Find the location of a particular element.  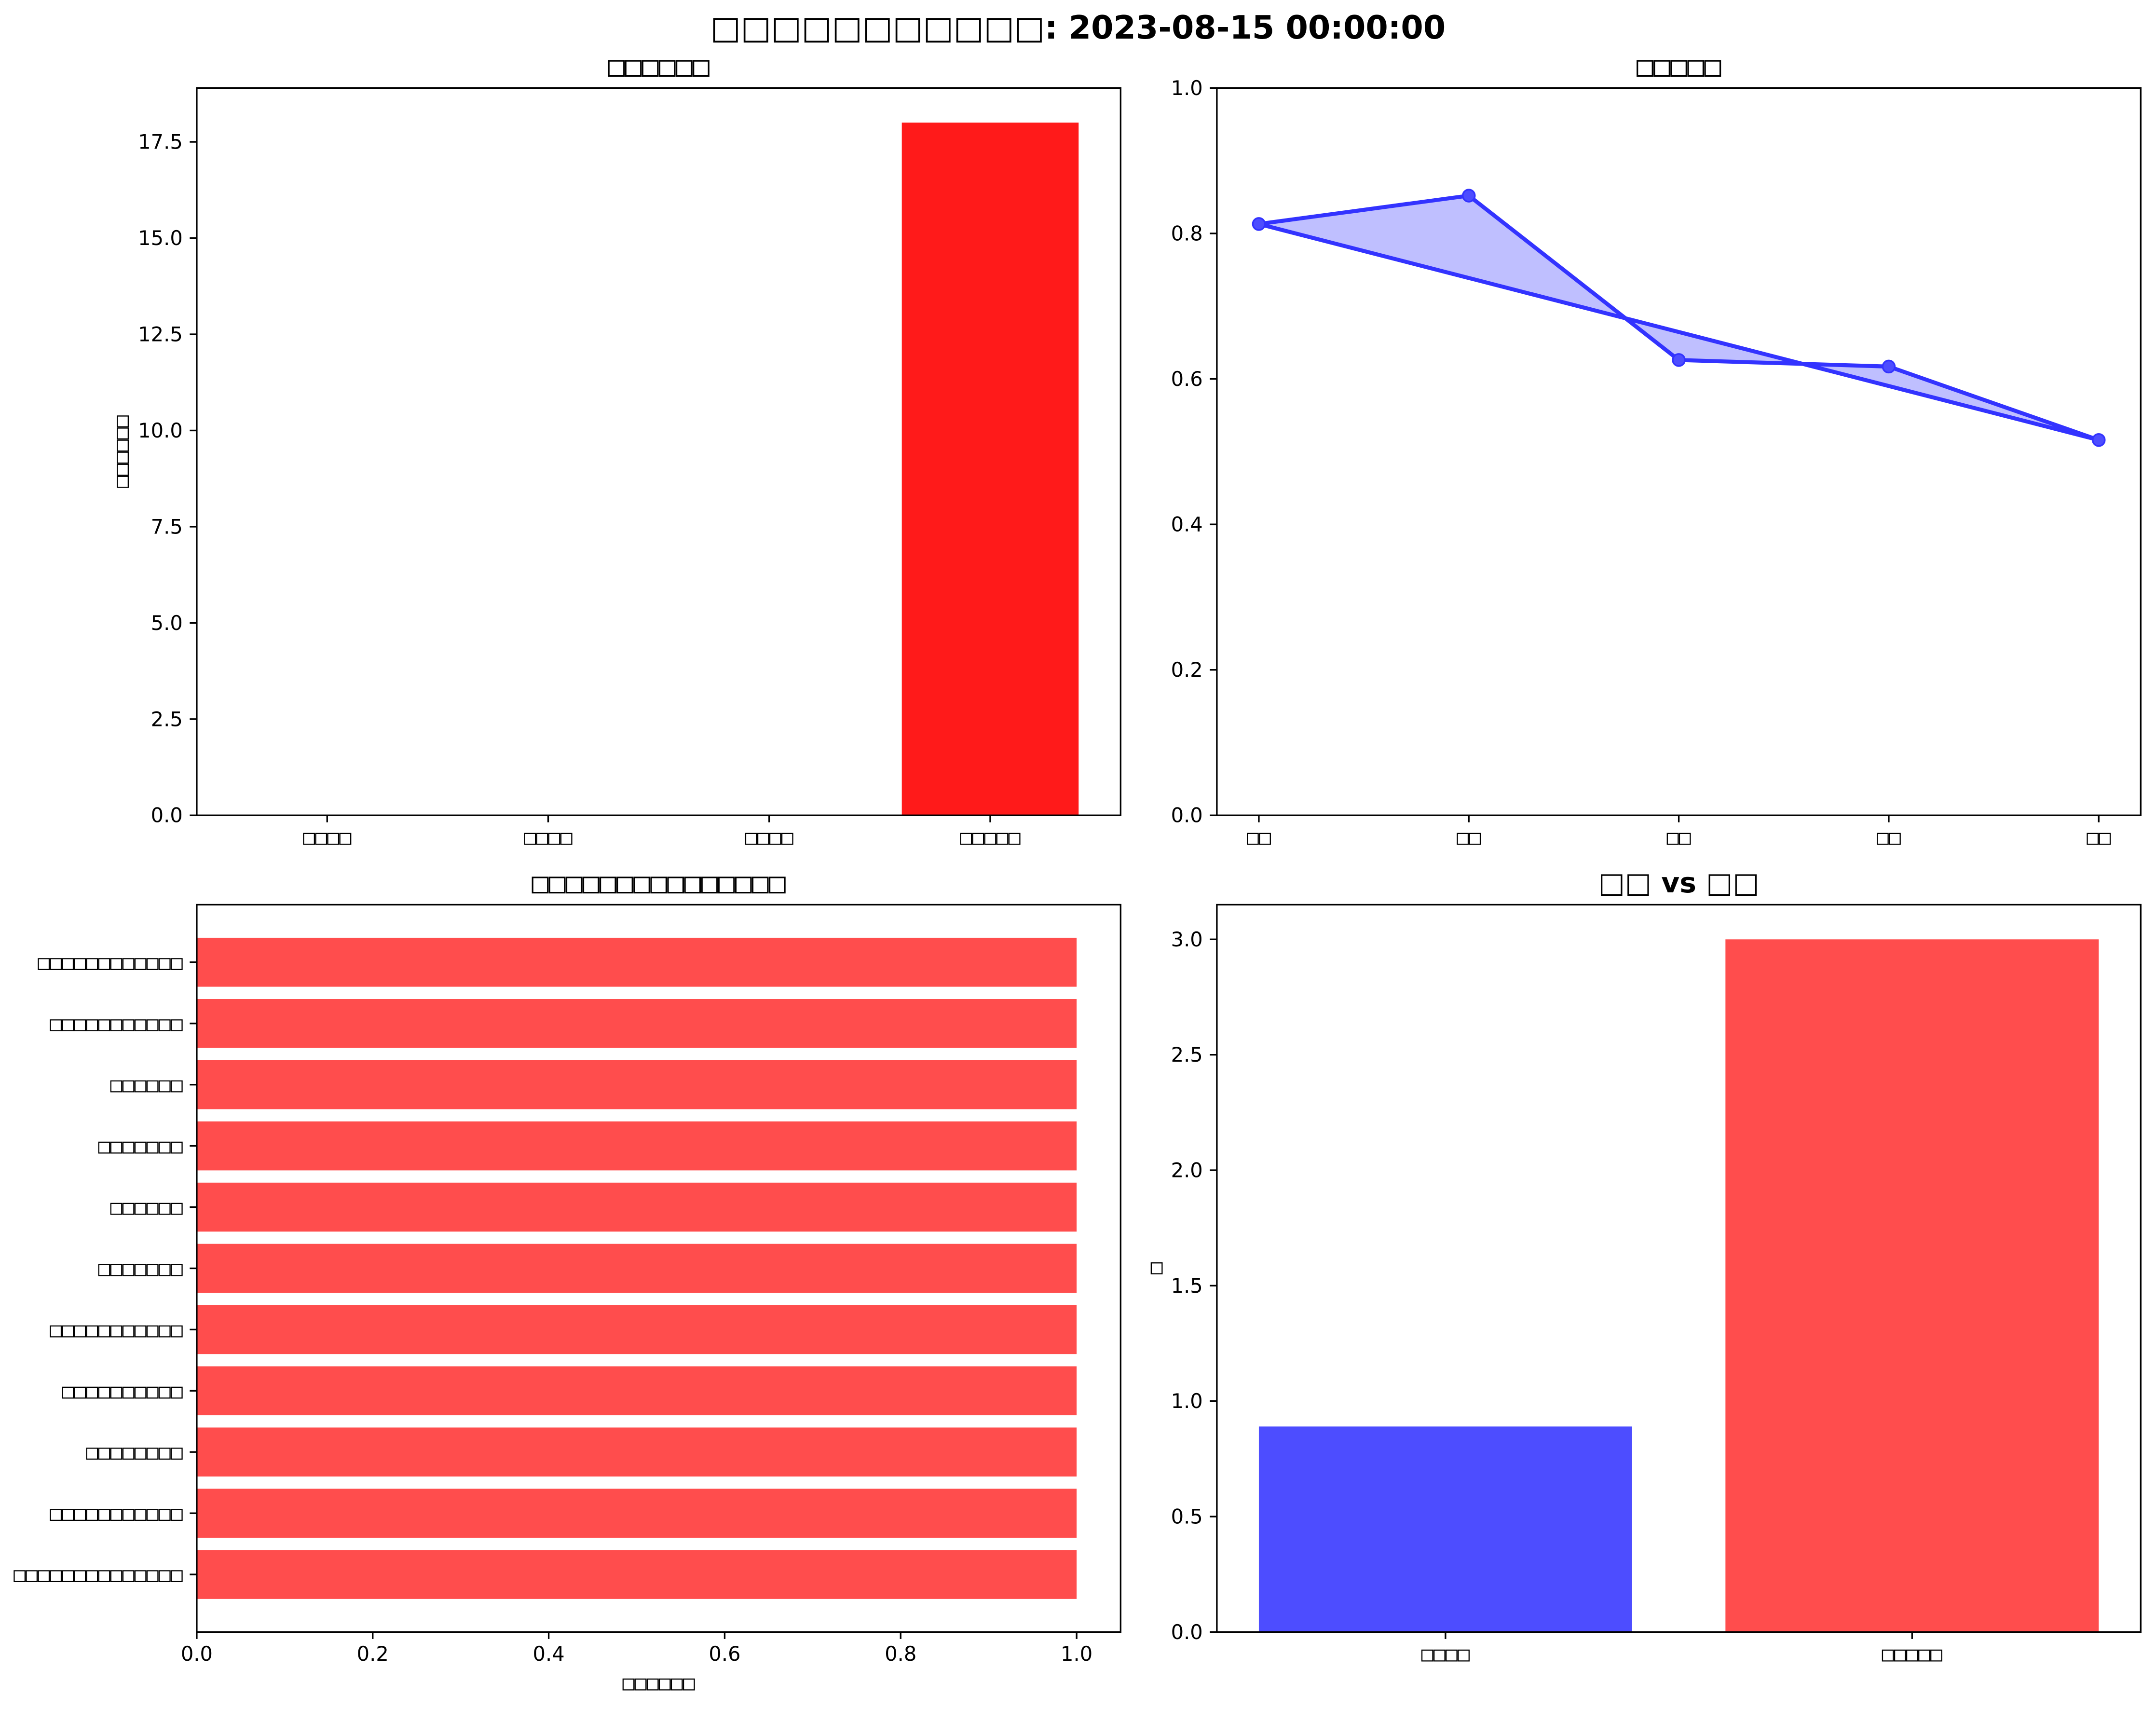

chart-title: □□□□□□ is located at coordinates (659, 66).